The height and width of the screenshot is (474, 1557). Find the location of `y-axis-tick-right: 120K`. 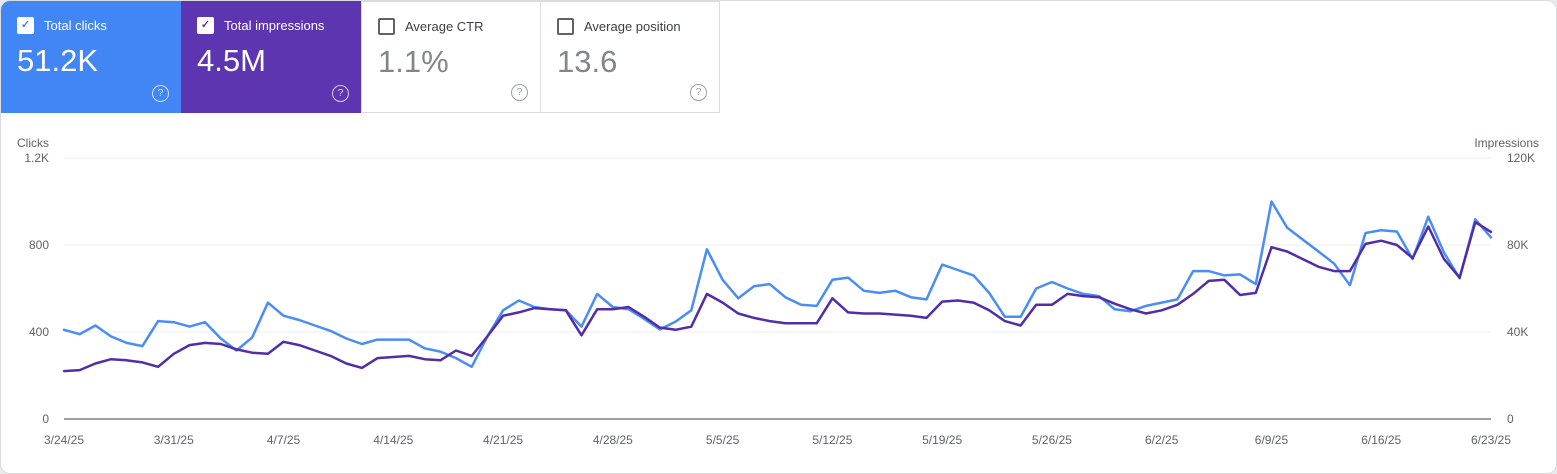

y-axis-tick-right: 120K is located at coordinates (1521, 158).